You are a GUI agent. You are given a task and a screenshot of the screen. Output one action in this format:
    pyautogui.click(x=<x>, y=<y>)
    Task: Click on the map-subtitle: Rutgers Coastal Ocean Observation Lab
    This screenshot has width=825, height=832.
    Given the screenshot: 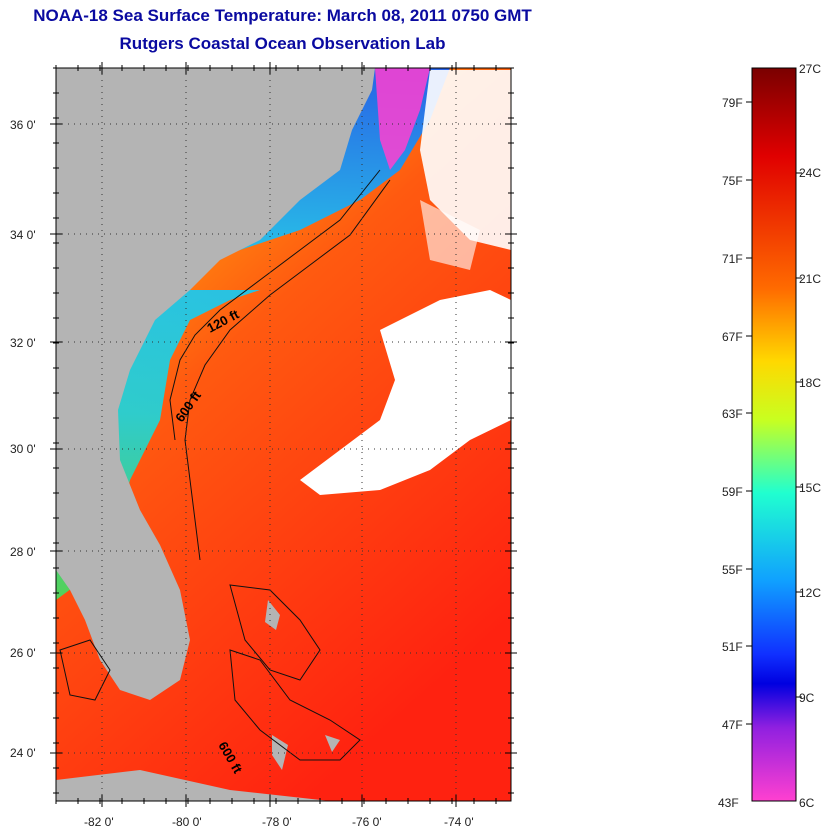 What is the action you would take?
    pyautogui.click(x=282, y=43)
    